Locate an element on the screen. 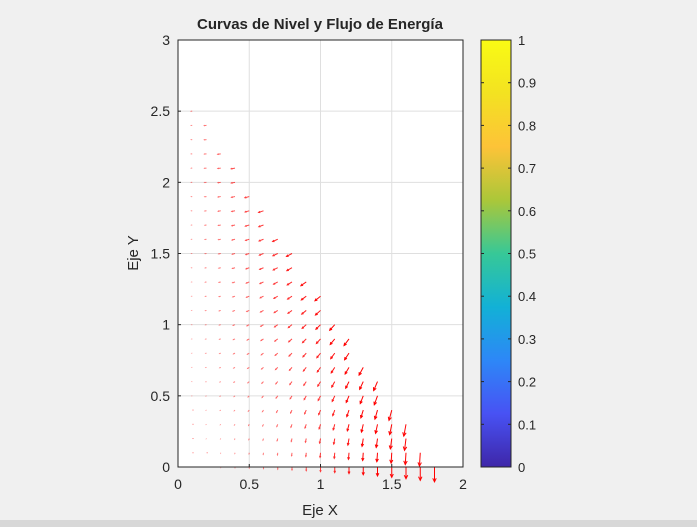  colorbar-tick-label: 0.8 is located at coordinates (527, 125).